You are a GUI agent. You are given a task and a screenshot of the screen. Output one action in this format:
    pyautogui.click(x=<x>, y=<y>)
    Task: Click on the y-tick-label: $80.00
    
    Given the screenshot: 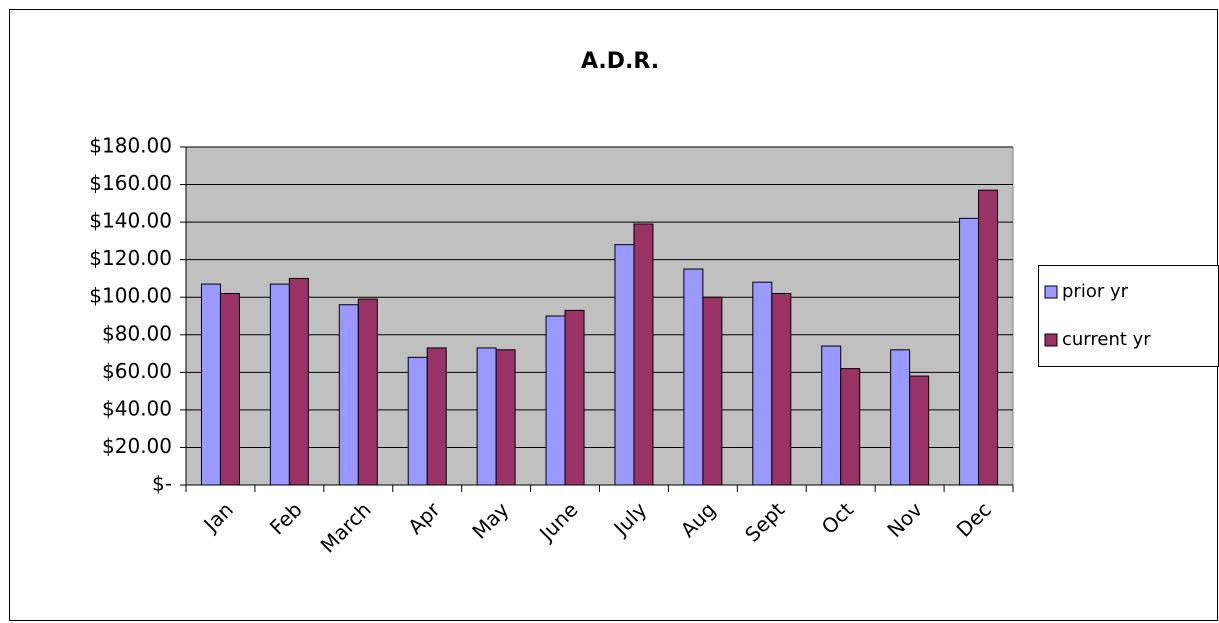 What is the action you would take?
    pyautogui.click(x=137, y=333)
    